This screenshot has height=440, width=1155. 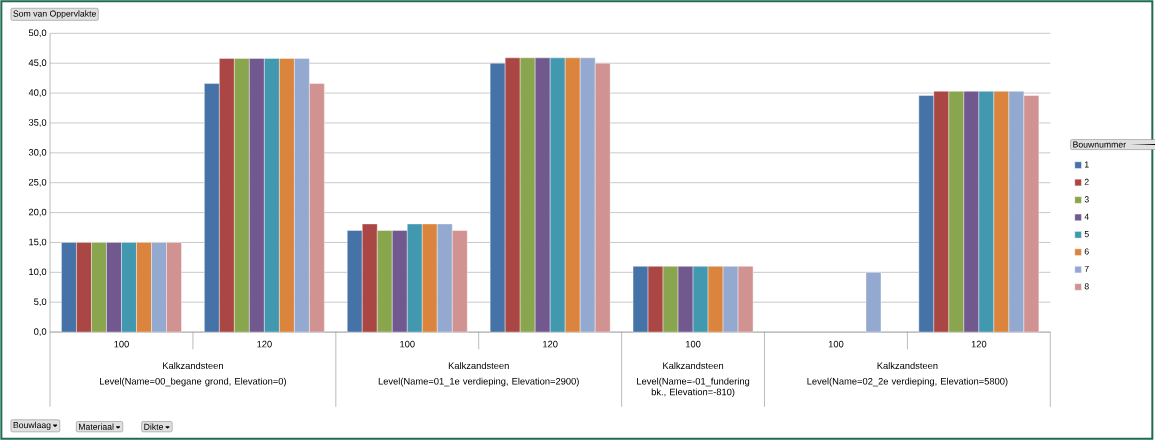 I want to click on legend-label: 3, so click(x=1086, y=199).